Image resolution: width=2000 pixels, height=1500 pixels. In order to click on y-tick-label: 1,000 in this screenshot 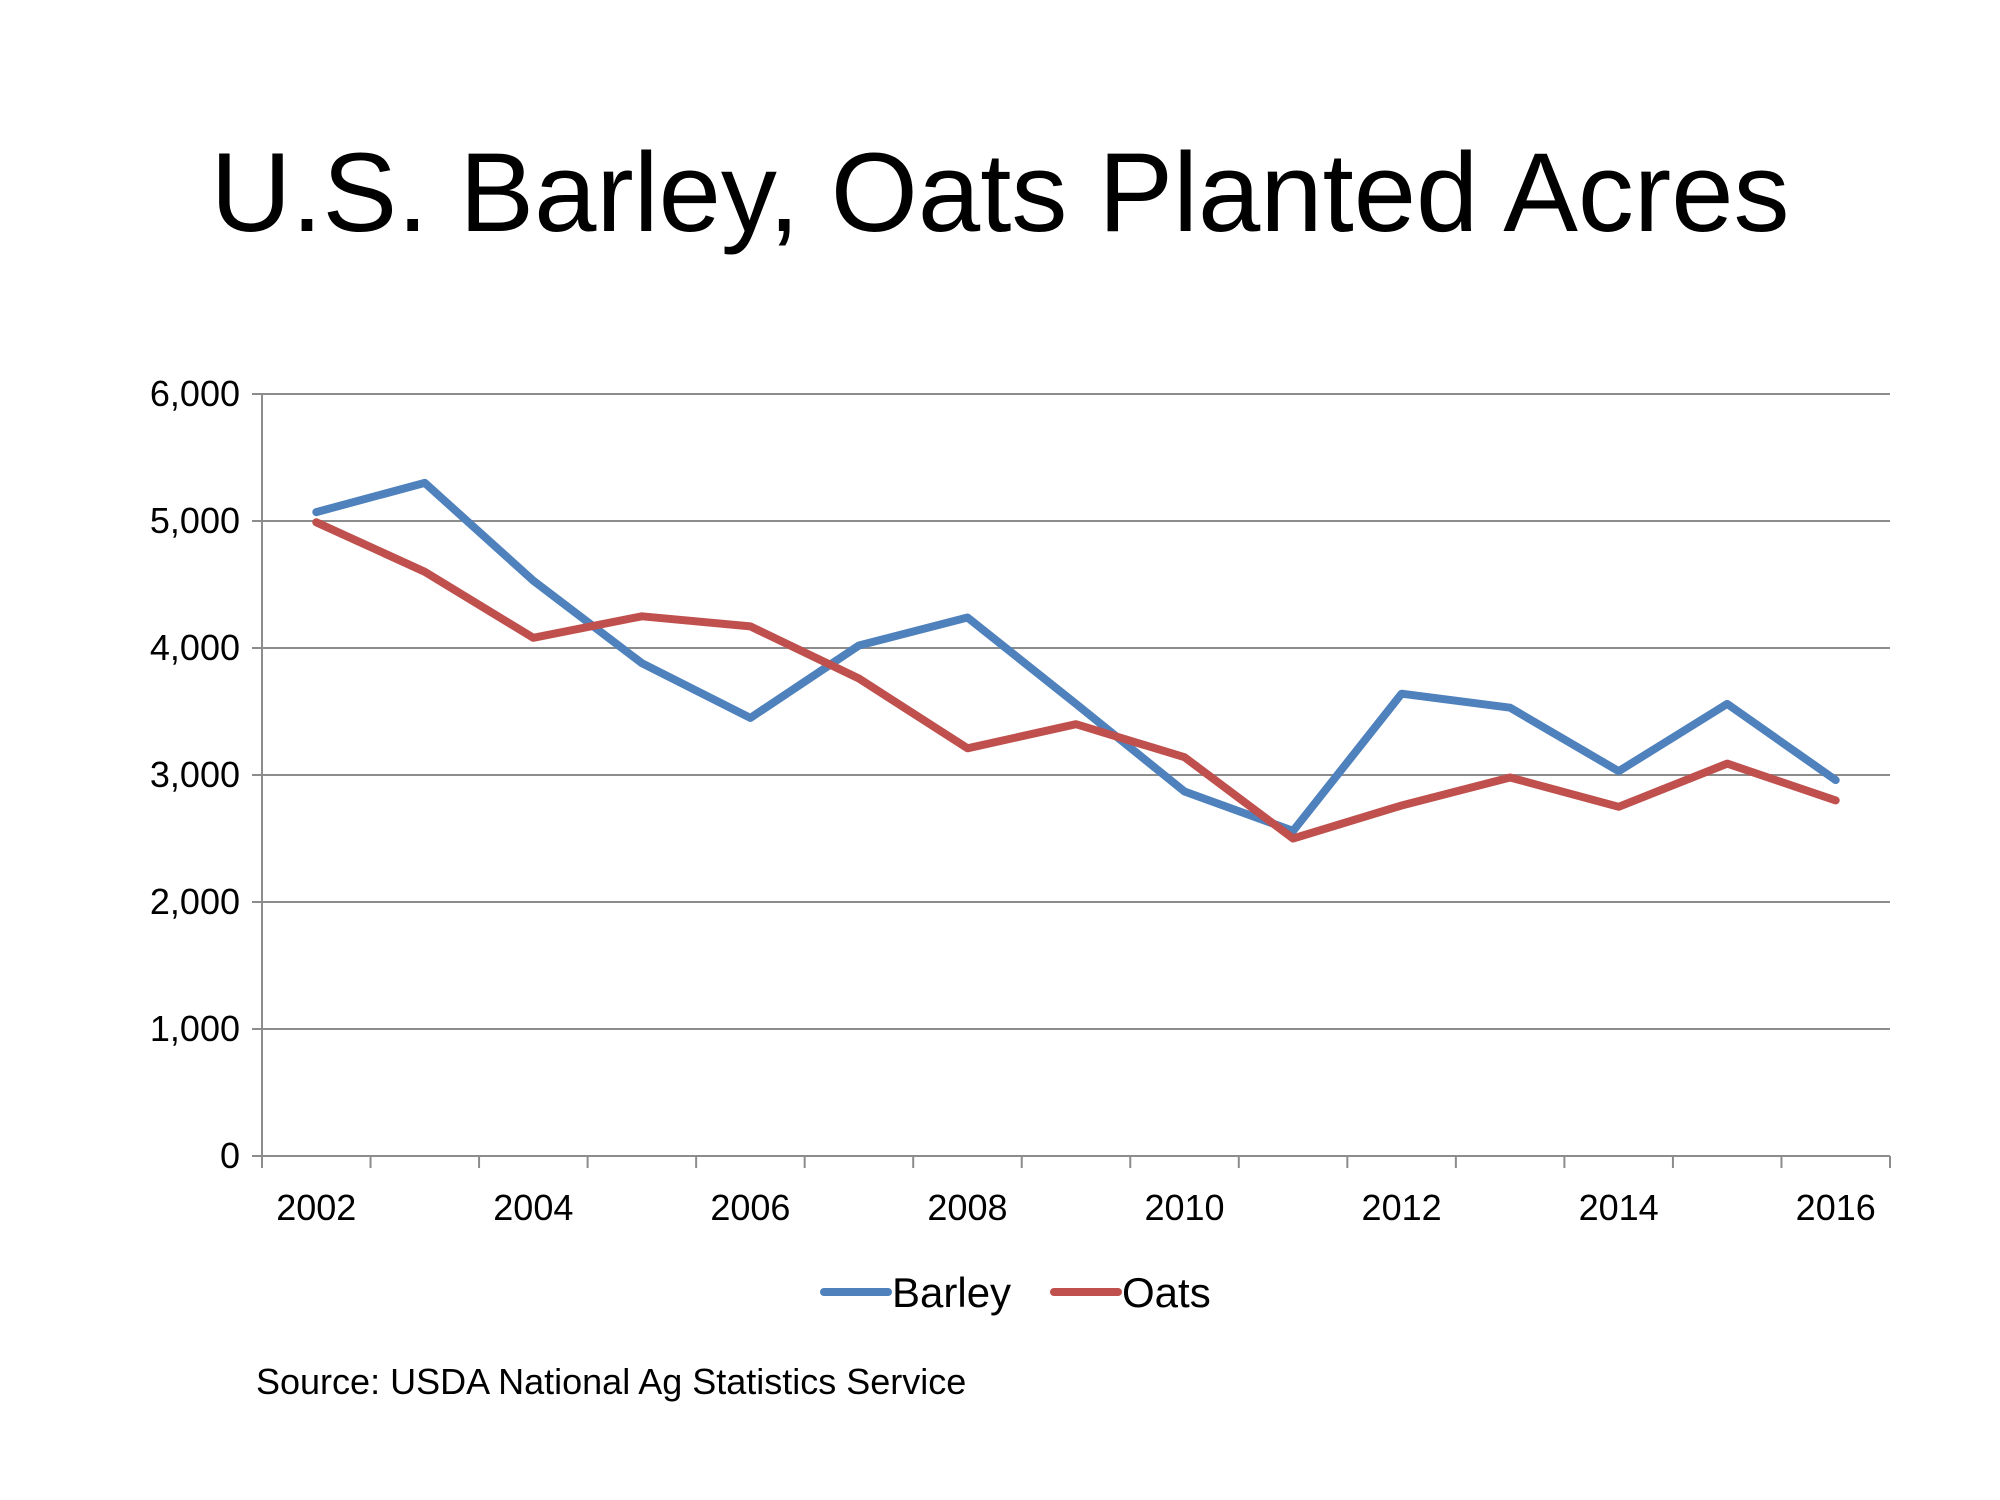, I will do `click(195, 1028)`.